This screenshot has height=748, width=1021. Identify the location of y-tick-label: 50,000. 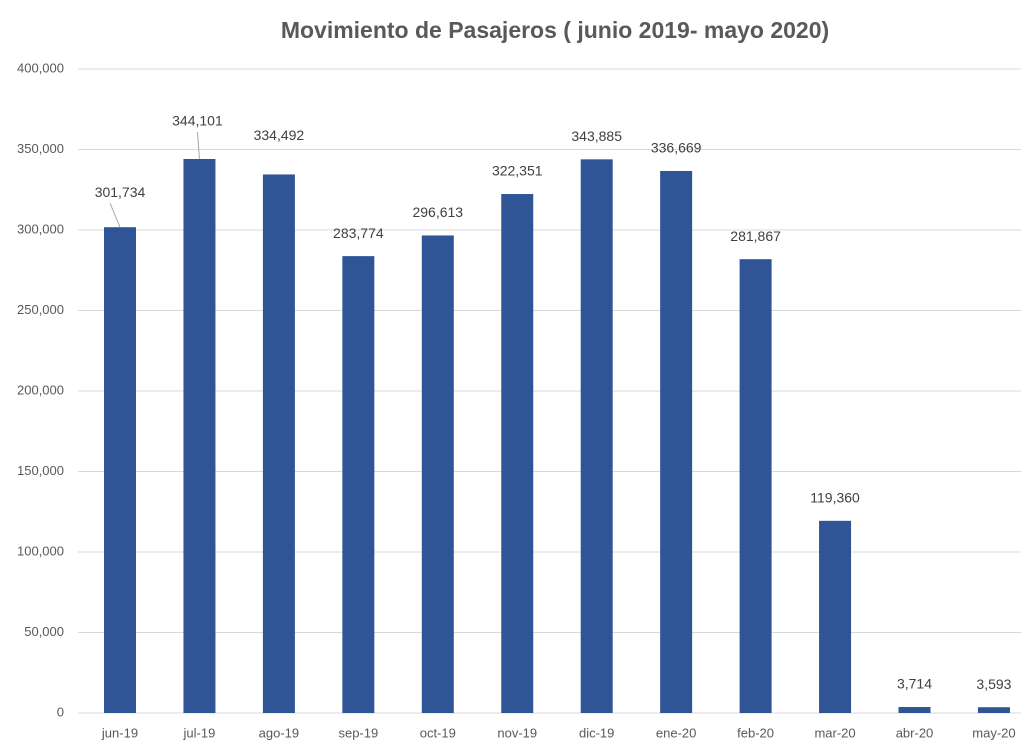
(44, 631).